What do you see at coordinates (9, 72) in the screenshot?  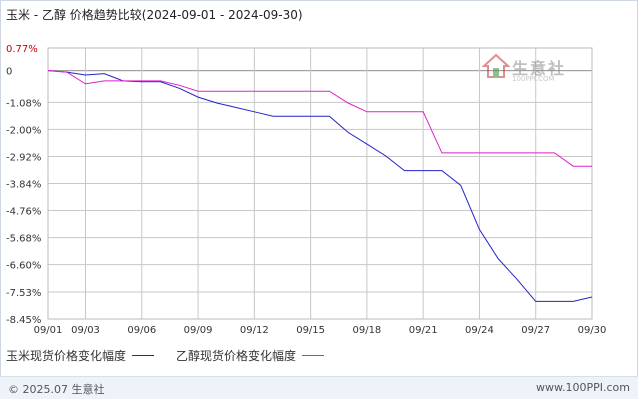 I see `y-tick-label: 0` at bounding box center [9, 72].